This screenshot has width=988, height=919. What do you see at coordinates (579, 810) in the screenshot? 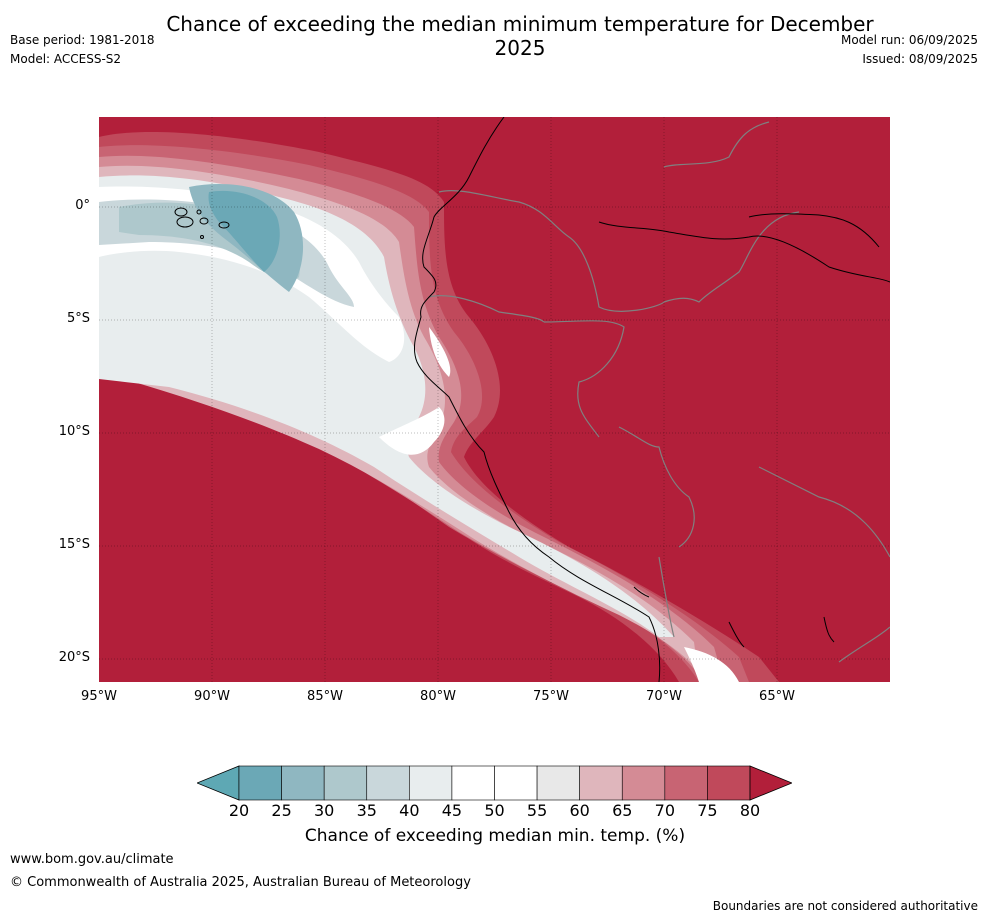
I see `colorbar-tick-label: 60` at bounding box center [579, 810].